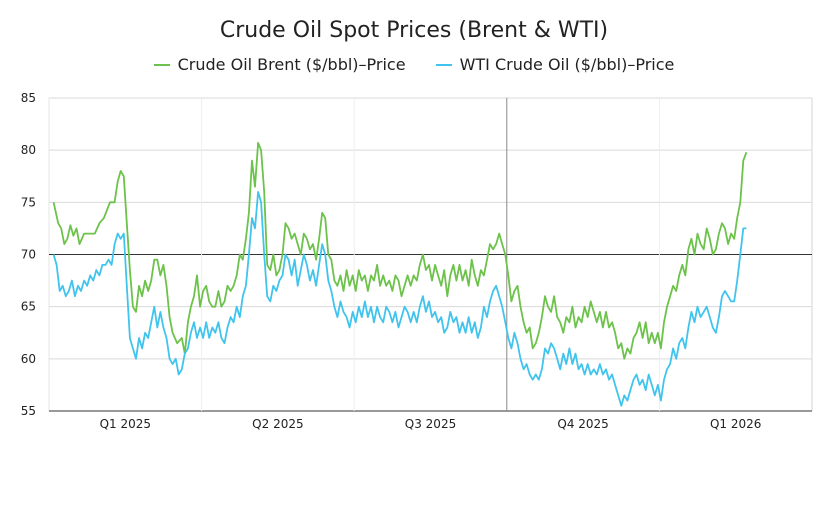 The image size is (828, 515). What do you see at coordinates (28, 307) in the screenshot?
I see `y-tick-label: 65` at bounding box center [28, 307].